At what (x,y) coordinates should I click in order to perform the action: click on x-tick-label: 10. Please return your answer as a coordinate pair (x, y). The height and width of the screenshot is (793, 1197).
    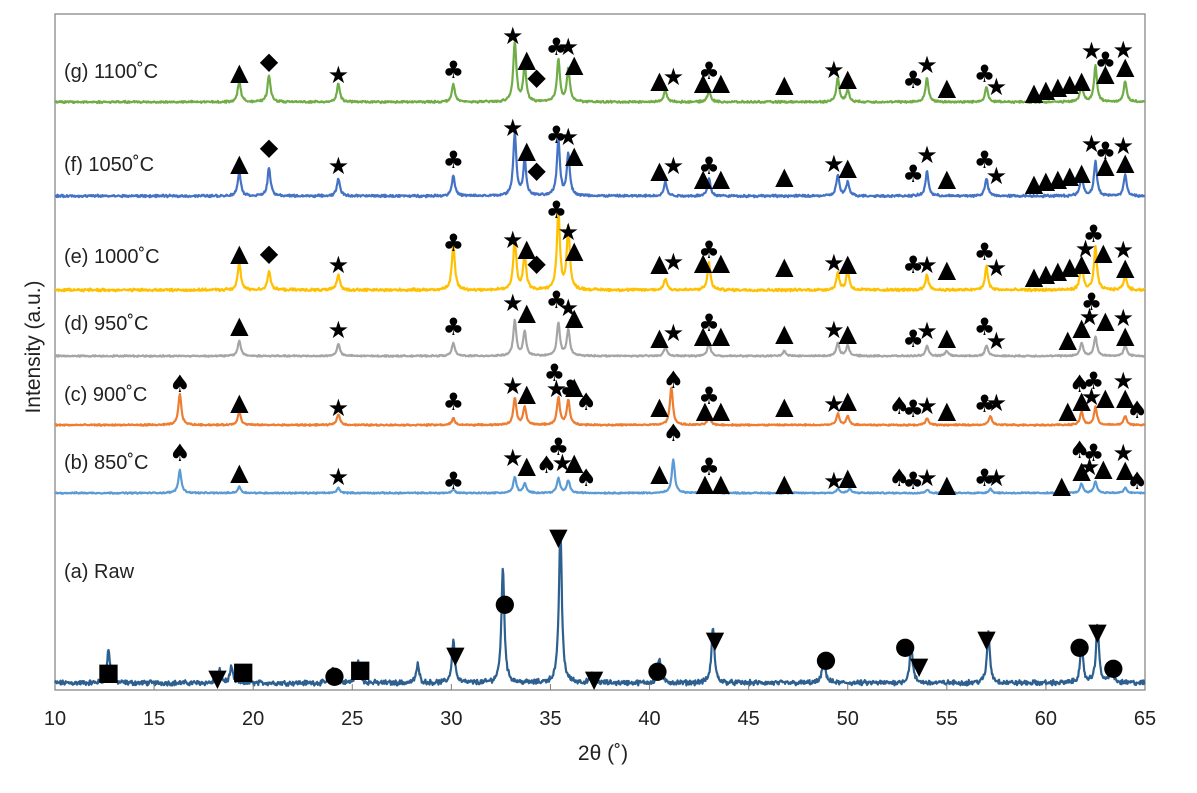
    Looking at the image, I should click on (55, 719).